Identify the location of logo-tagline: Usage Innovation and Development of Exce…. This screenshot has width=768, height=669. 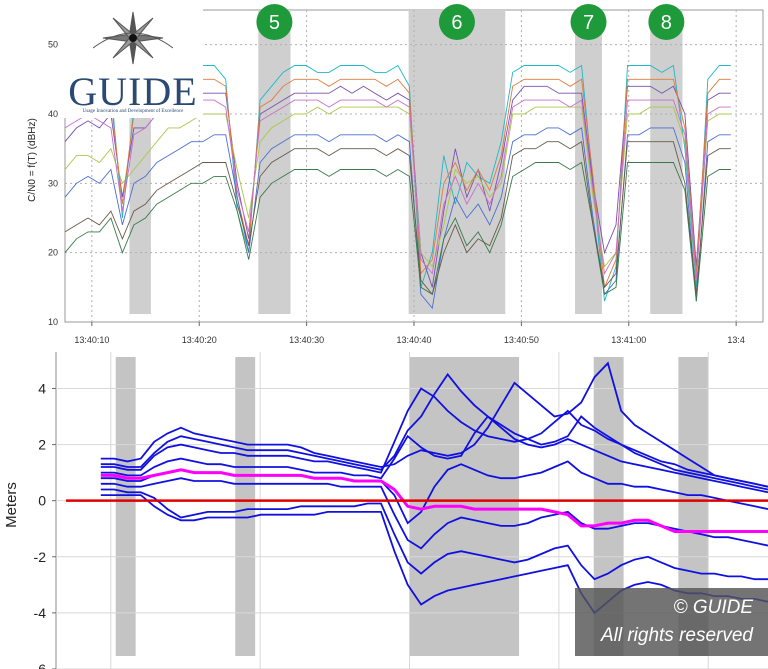
(133, 111).